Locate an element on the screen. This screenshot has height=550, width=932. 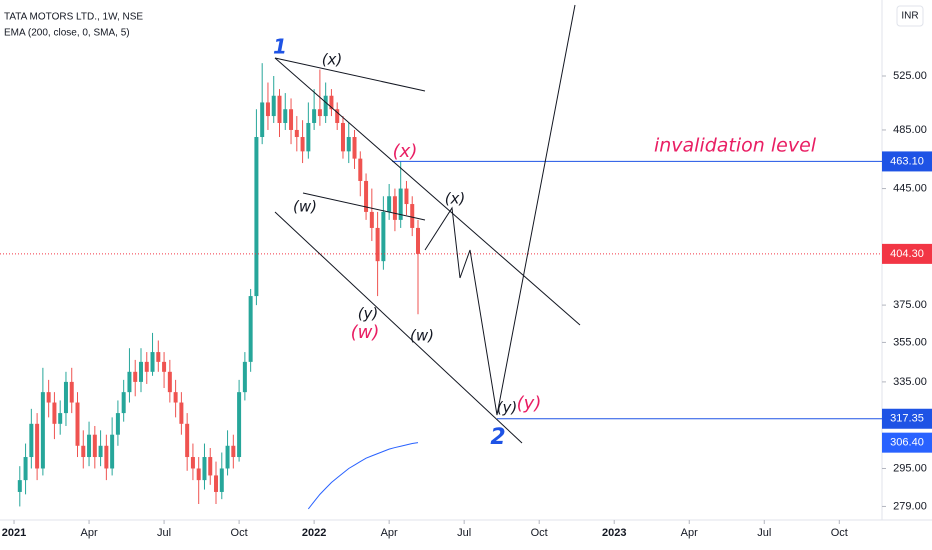
currency-label: INR is located at coordinates (909, 16).